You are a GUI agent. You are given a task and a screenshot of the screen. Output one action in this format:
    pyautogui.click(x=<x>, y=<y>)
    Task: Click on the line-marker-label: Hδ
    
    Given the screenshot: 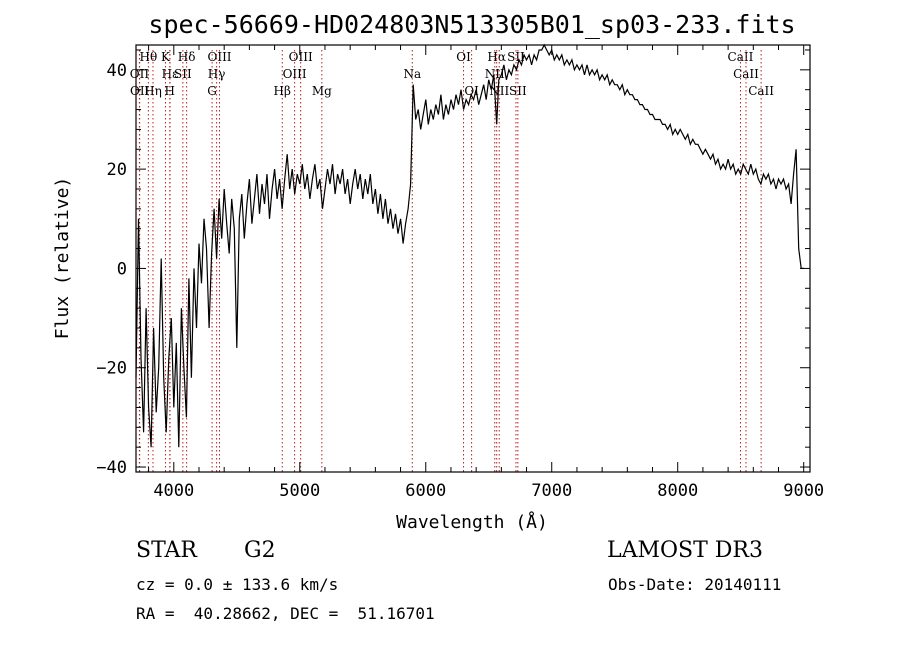 What is the action you would take?
    pyautogui.click(x=187, y=57)
    